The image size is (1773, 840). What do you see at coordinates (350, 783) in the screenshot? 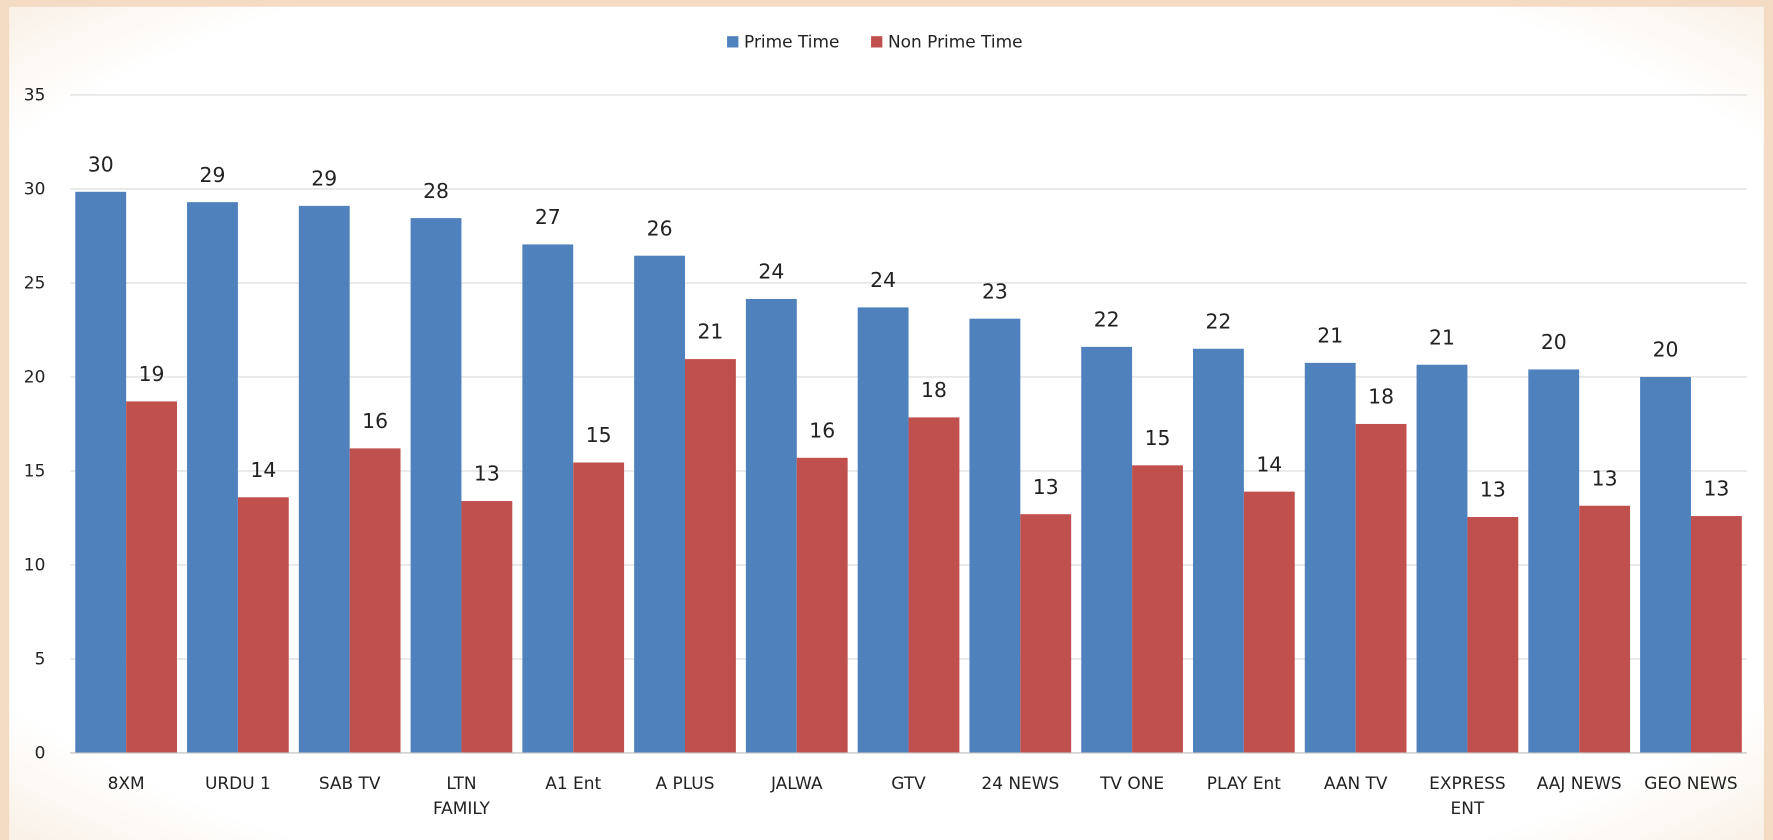
I see `x-tick-label: SAB TV` at bounding box center [350, 783].